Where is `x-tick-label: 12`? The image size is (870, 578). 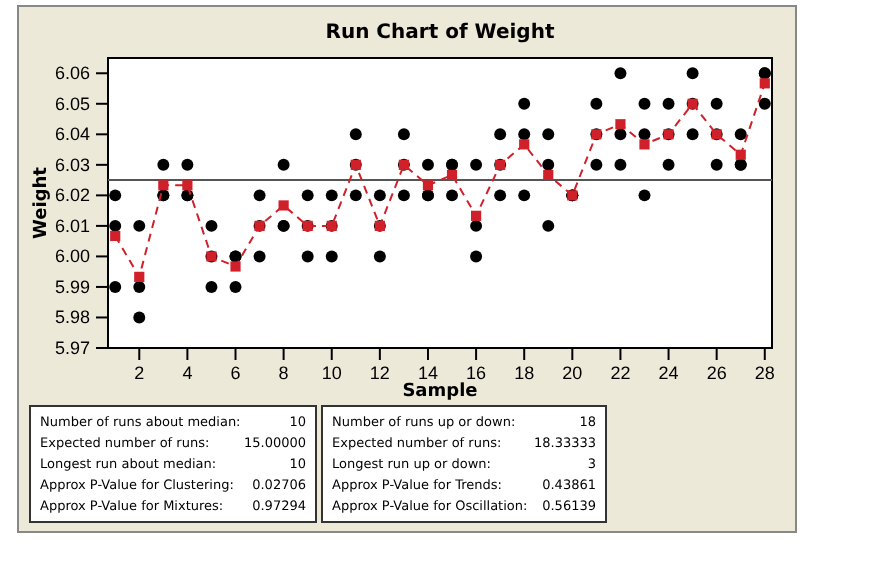
x-tick-label: 12 is located at coordinates (379, 372).